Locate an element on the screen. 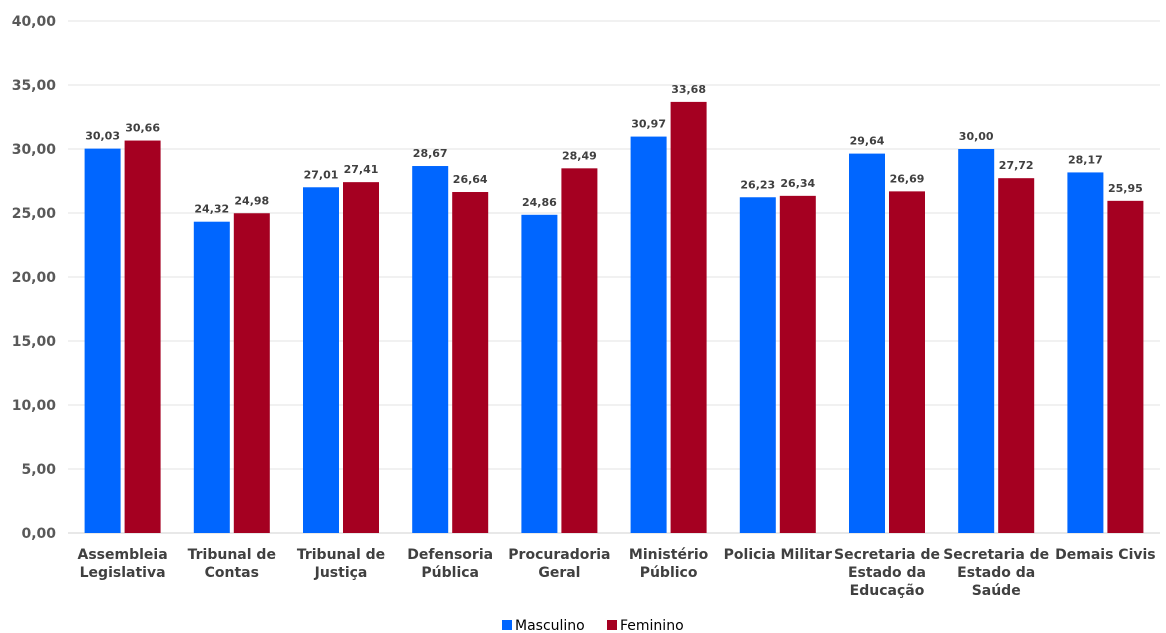  x-tick-label: Procuradoria is located at coordinates (559, 555).